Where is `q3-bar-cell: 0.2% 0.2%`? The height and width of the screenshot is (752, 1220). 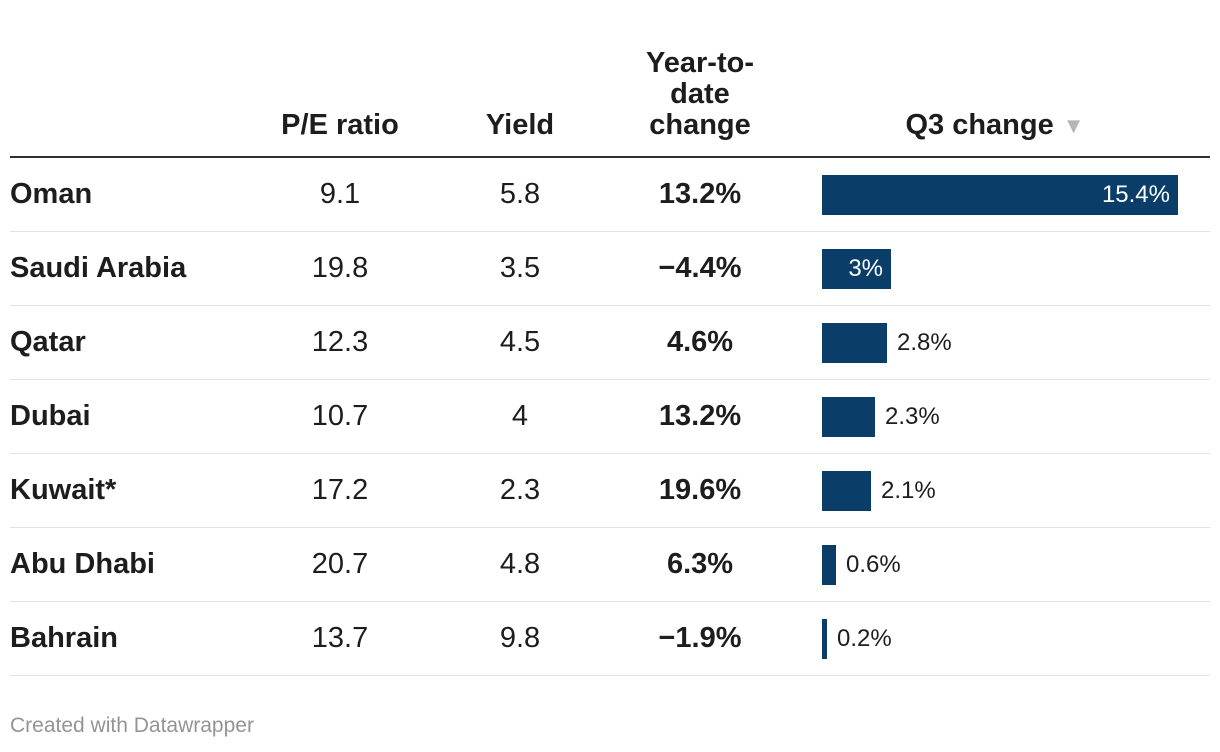 q3-bar-cell: 0.2% 0.2% is located at coordinates (995, 638).